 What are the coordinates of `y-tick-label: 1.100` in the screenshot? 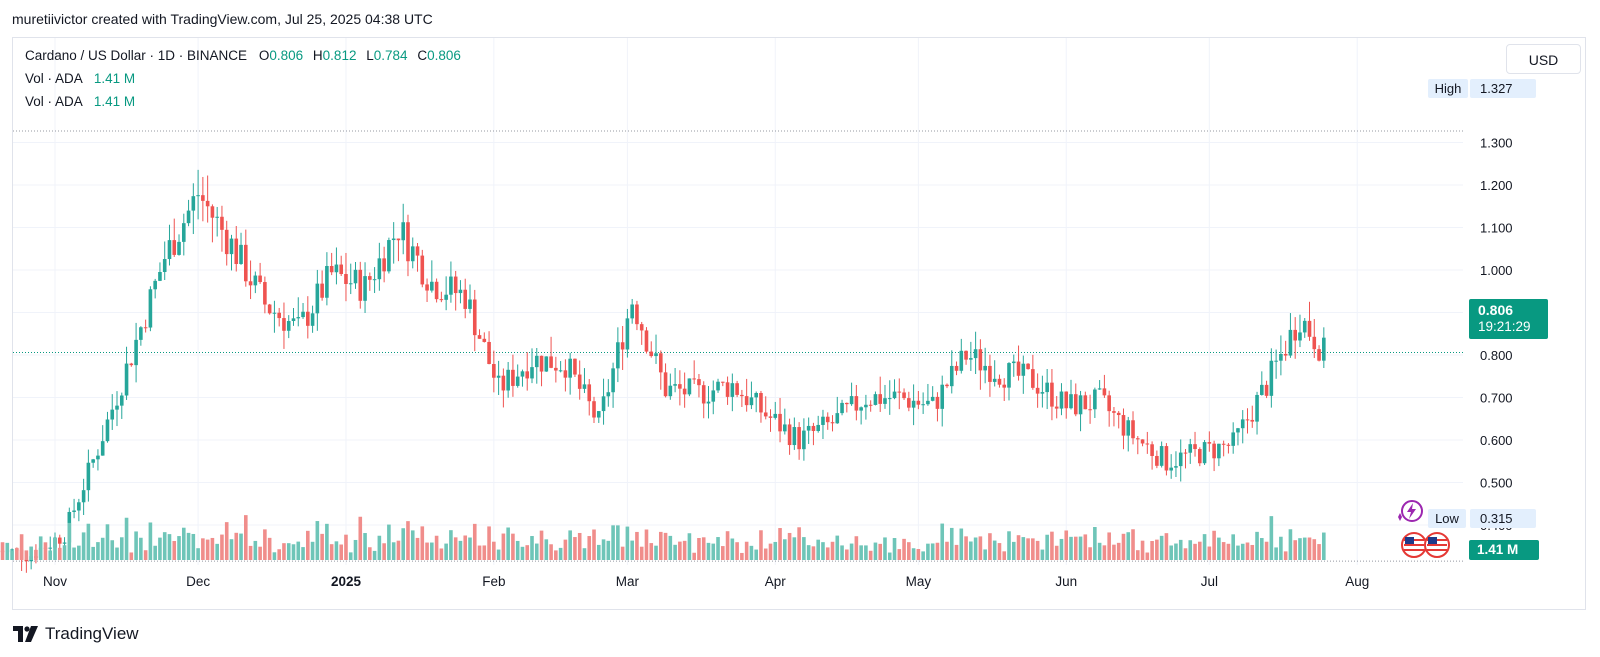 It's located at (1496, 228).